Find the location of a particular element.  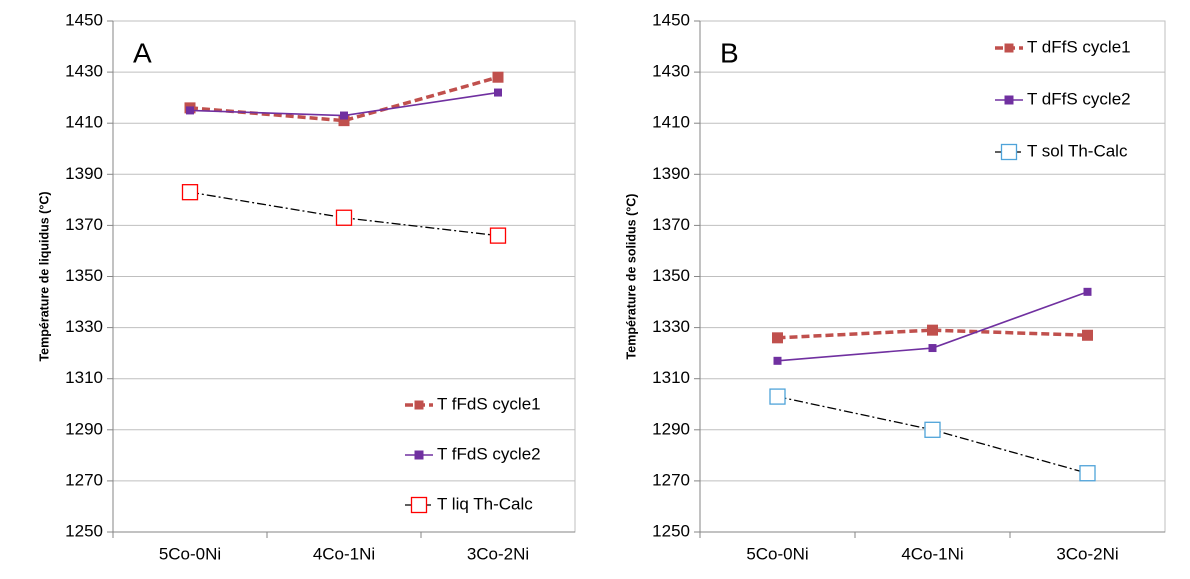

legend-label: T fFdS cycle1 is located at coordinates (489, 403).